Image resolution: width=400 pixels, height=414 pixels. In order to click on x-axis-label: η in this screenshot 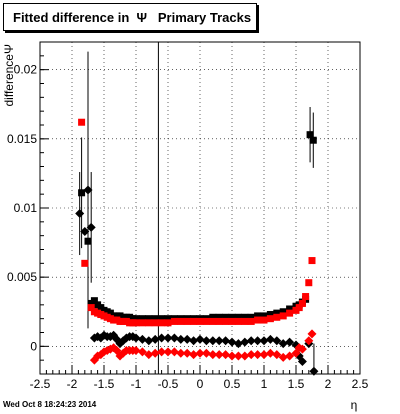, I will do `click(354, 405)`.